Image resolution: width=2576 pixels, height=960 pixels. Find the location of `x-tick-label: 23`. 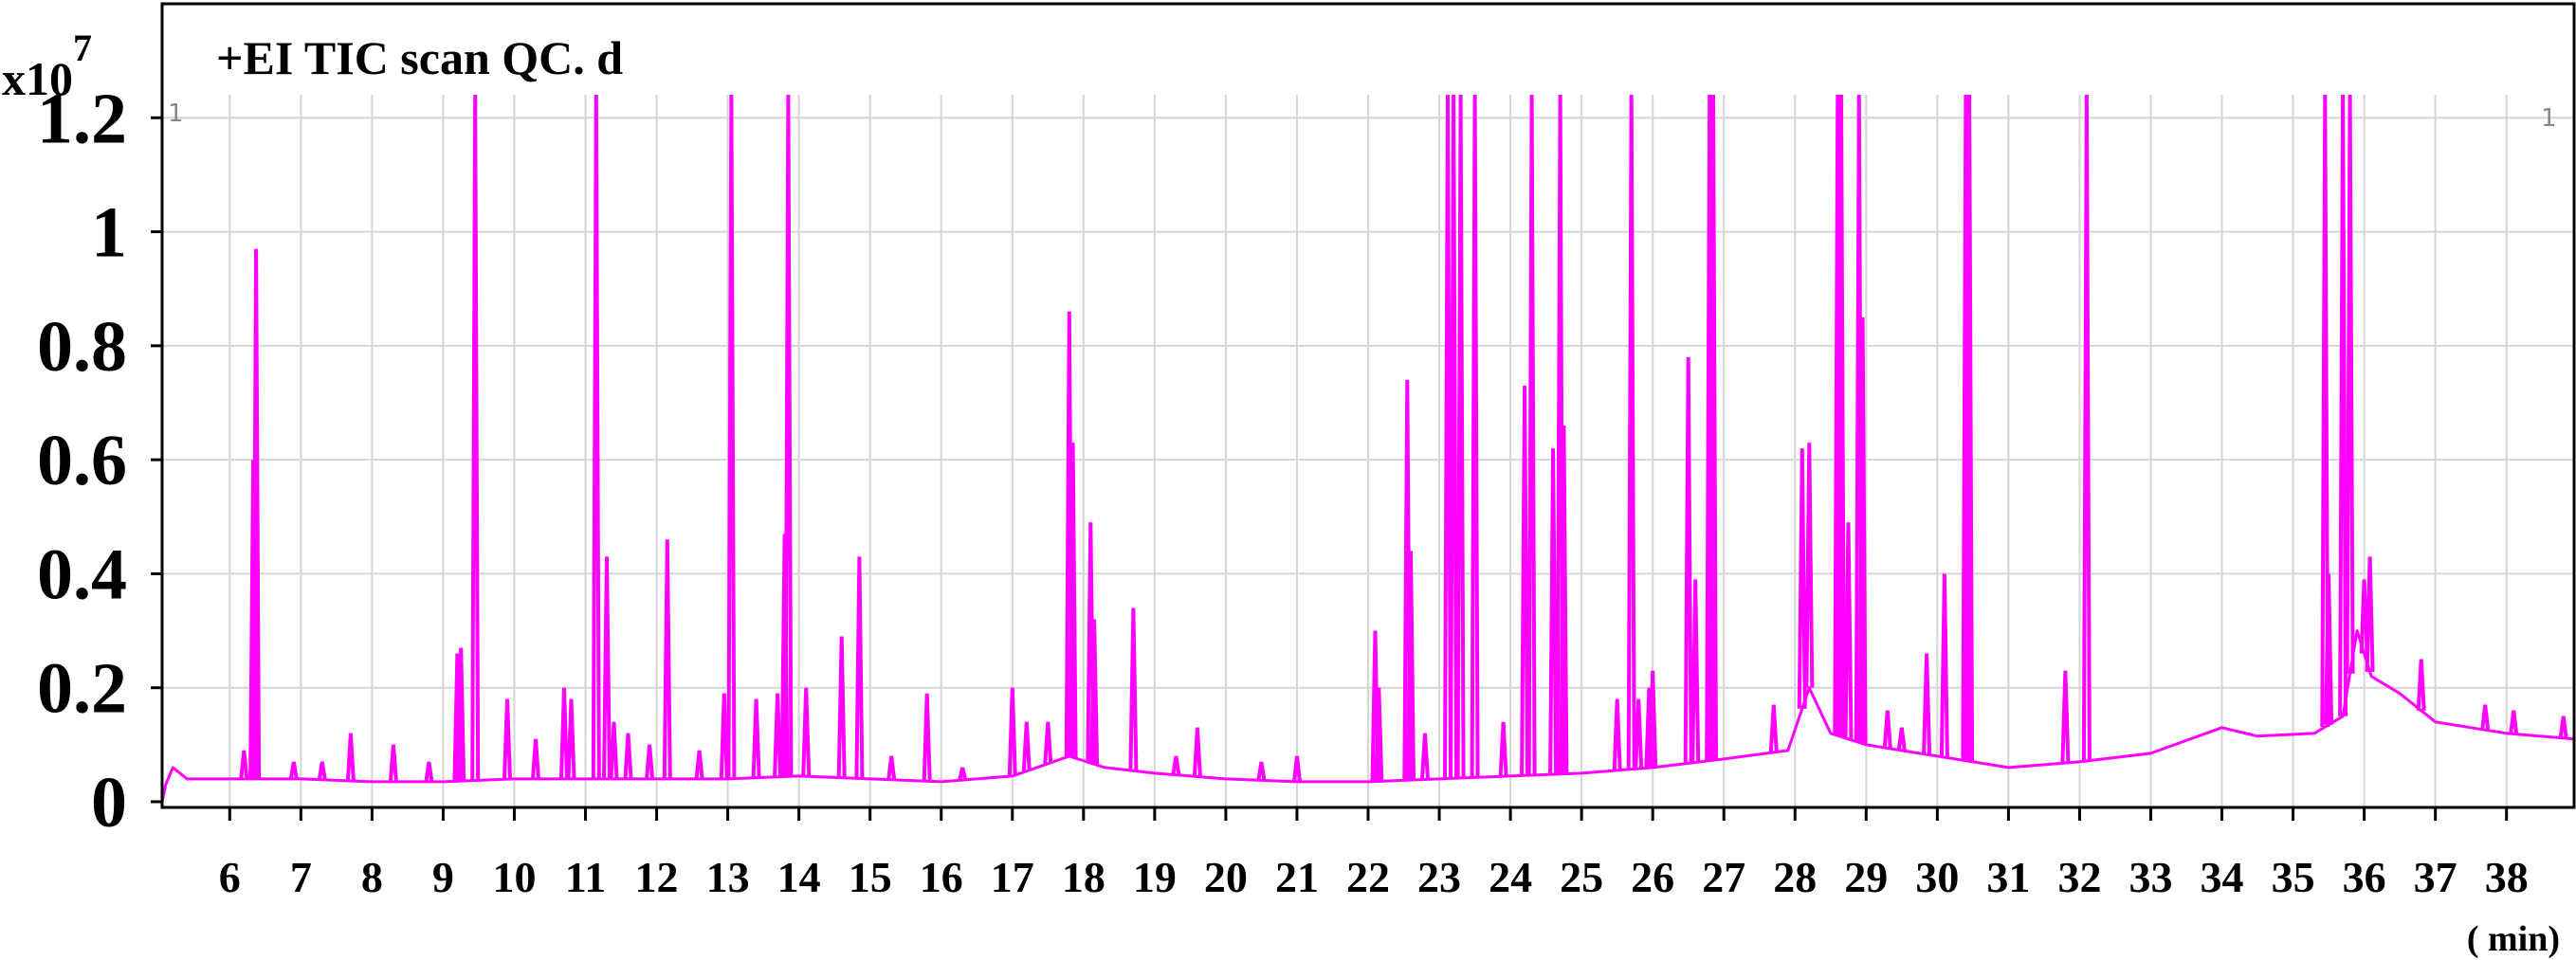

x-tick-label: 23 is located at coordinates (1439, 877).